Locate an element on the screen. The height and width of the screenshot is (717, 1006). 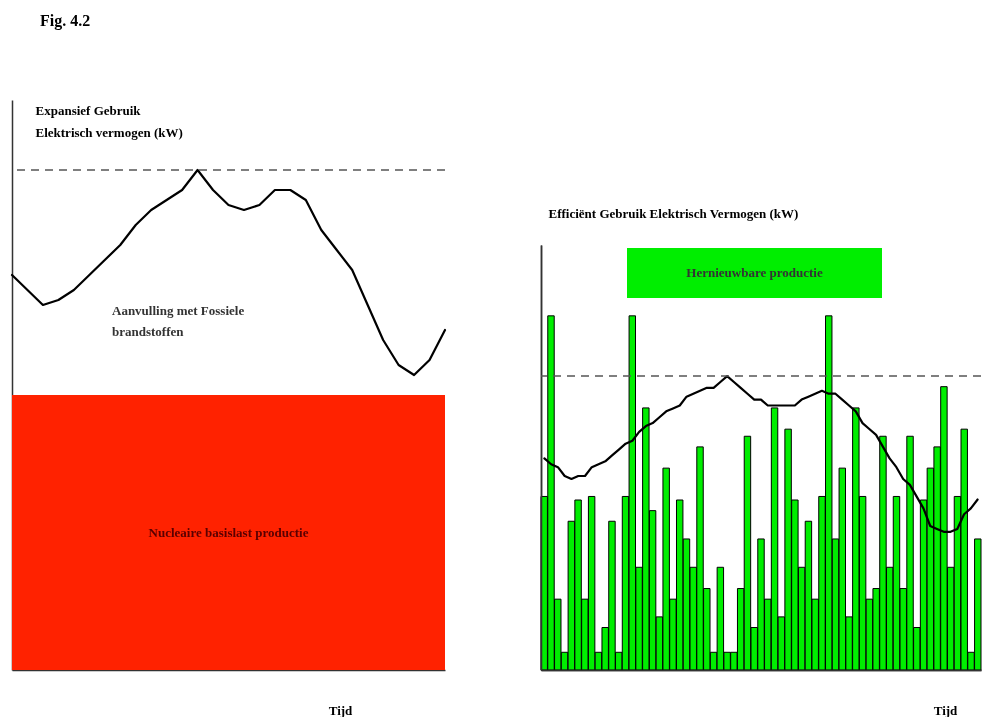
chart-title: Fig. 4.2 is located at coordinates (65, 21).